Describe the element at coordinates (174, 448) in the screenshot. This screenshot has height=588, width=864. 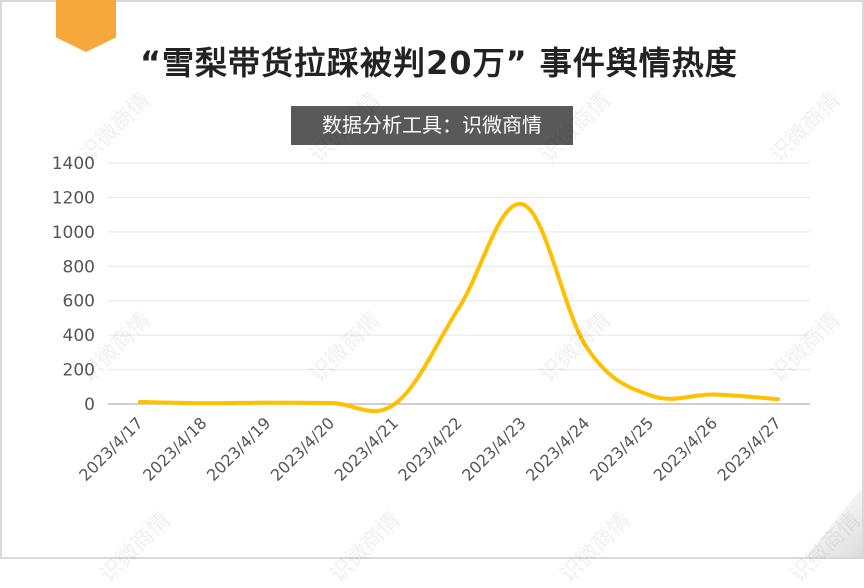
I see `x-tick-label: 2023/4/18` at that location.